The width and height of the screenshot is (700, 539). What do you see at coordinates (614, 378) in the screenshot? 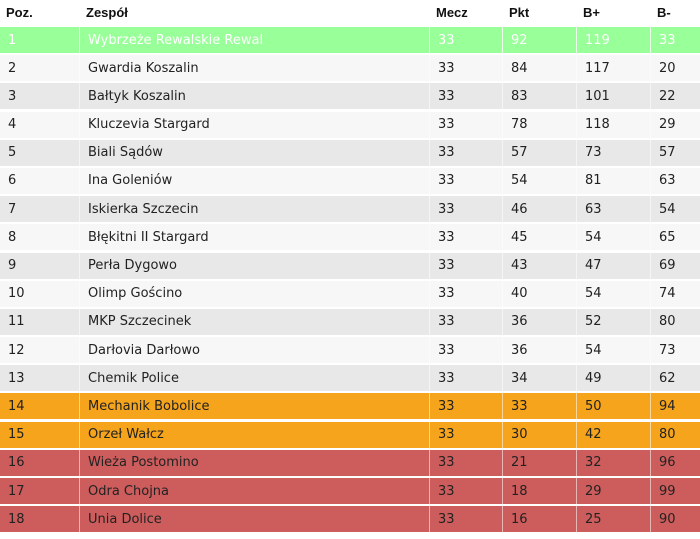
I see `cell-goals-for: 49` at bounding box center [614, 378].